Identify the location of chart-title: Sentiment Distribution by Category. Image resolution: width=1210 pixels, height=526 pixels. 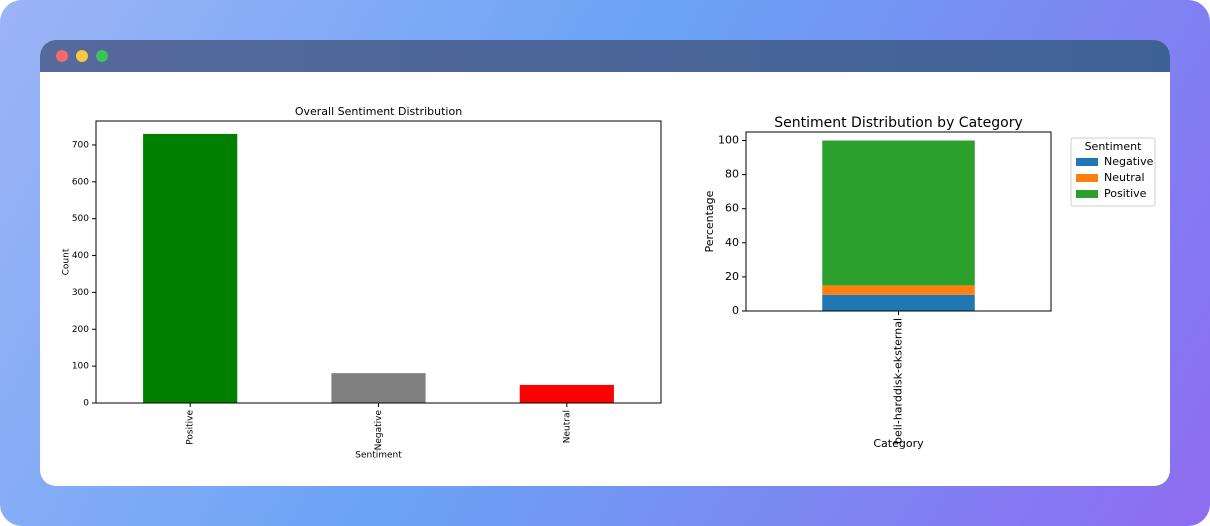
(898, 123).